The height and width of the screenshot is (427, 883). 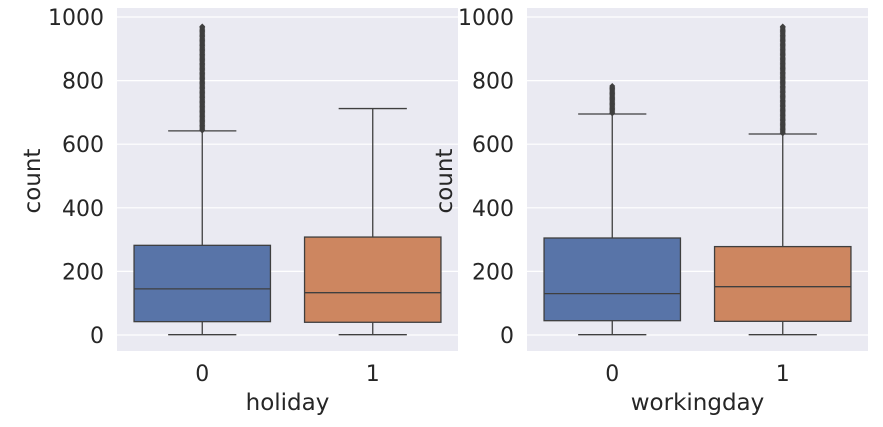 I want to click on x-axis-label-workingday: workingday, so click(x=698, y=403).